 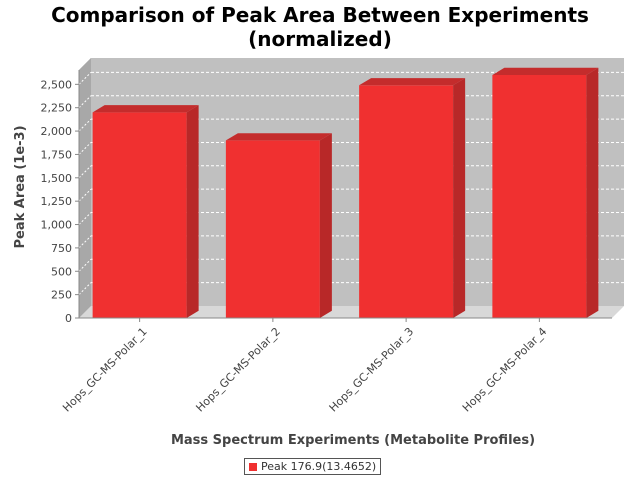 I want to click on y-tick-label: 750, so click(x=61, y=248).